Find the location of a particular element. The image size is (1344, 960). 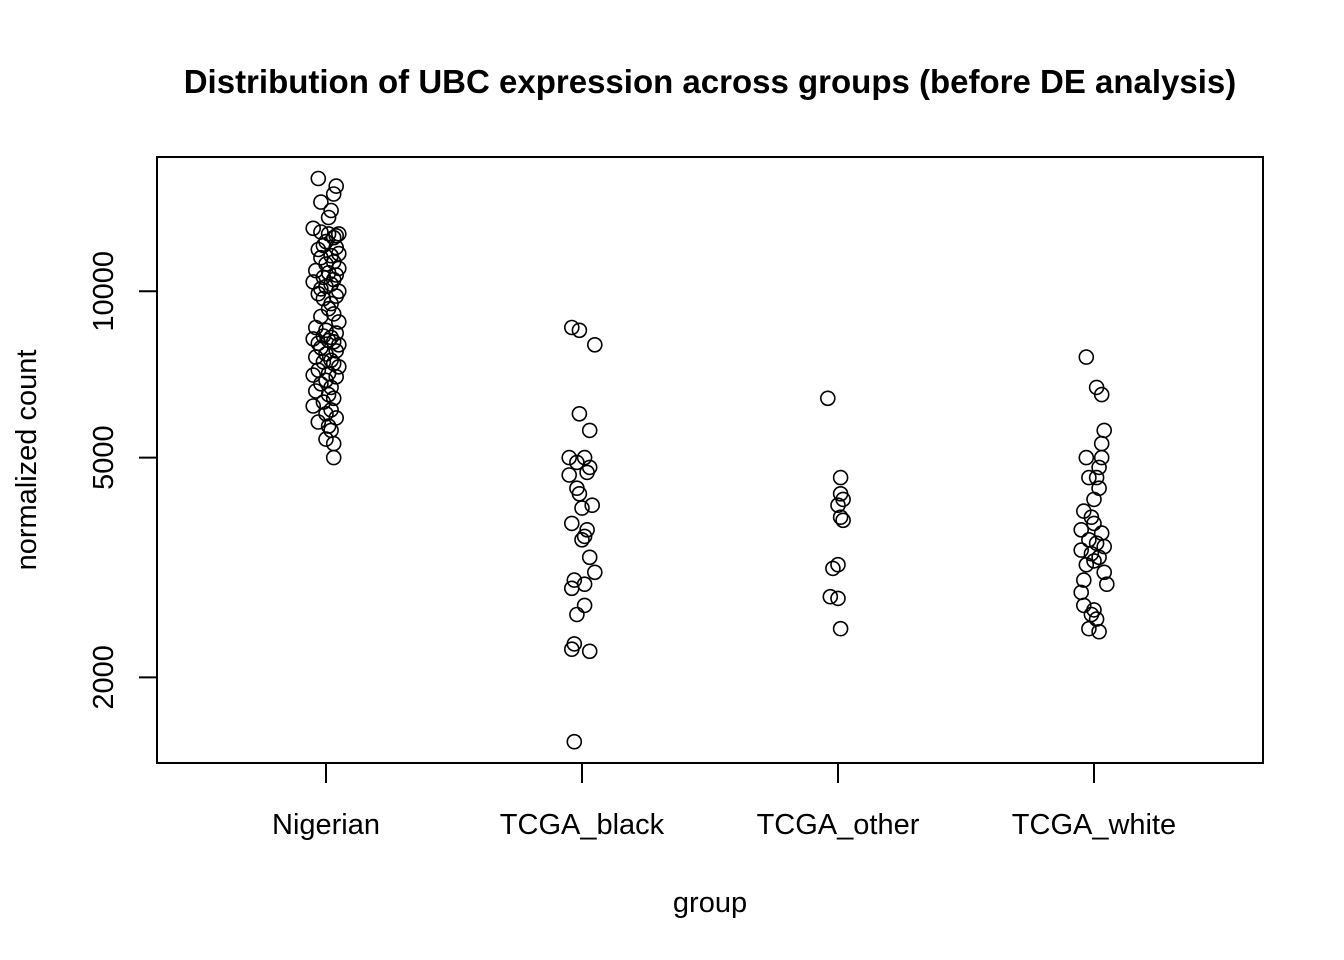

x-tick-label: TCGA_other is located at coordinates (838, 825).